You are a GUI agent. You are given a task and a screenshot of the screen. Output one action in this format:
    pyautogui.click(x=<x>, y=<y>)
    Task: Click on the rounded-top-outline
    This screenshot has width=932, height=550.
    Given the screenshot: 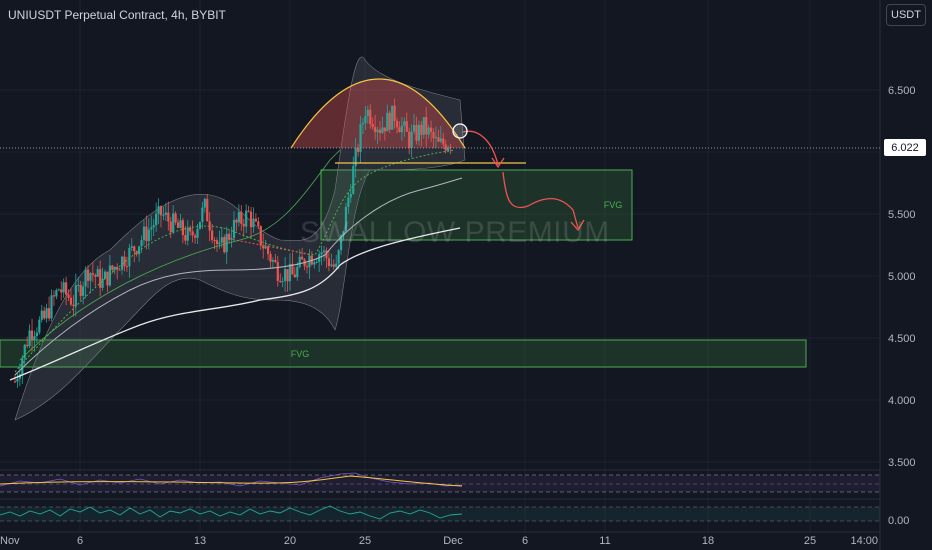 What is the action you would take?
    pyautogui.click(x=378, y=113)
    